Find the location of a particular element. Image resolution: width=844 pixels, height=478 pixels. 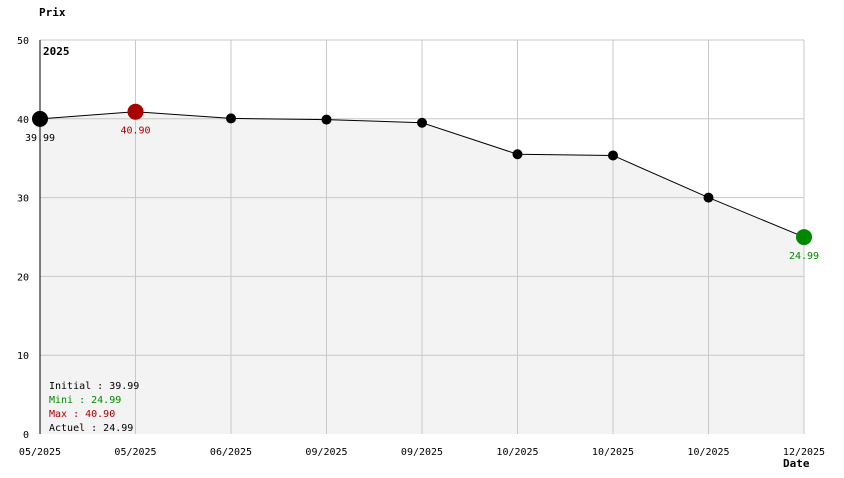

x-tick-label: 12/2025 is located at coordinates (804, 452).